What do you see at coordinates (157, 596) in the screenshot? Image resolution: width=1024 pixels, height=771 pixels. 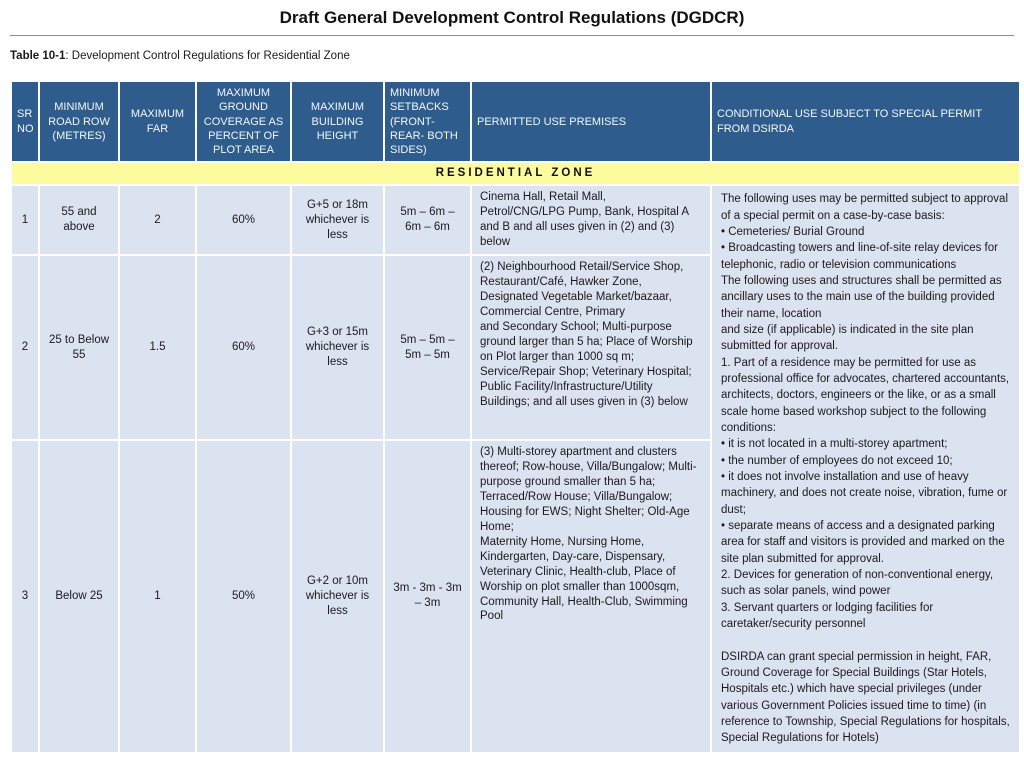 I see `cell-far: 1` at bounding box center [157, 596].